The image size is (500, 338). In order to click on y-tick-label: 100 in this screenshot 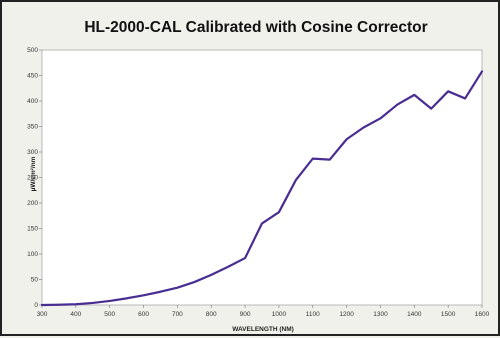, I will do `click(32, 254)`.